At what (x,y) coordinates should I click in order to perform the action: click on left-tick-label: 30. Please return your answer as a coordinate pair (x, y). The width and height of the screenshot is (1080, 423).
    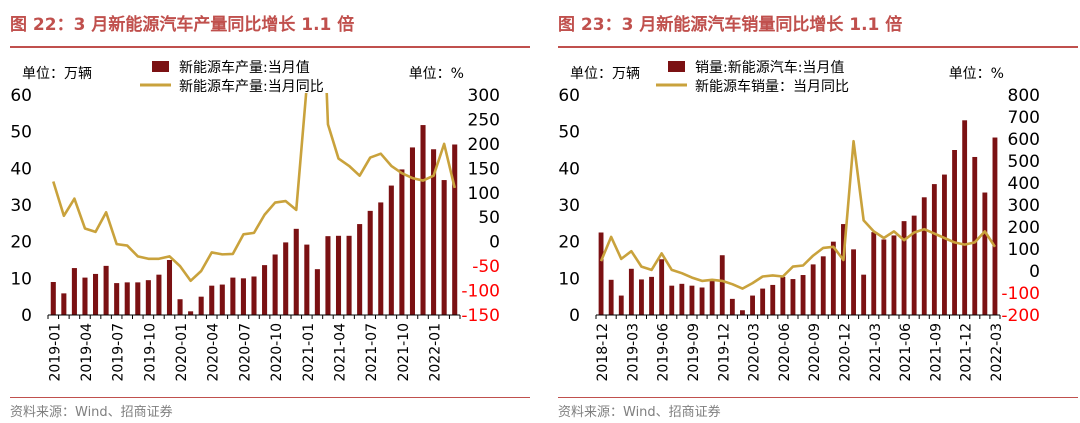
    Looking at the image, I should click on (569, 206).